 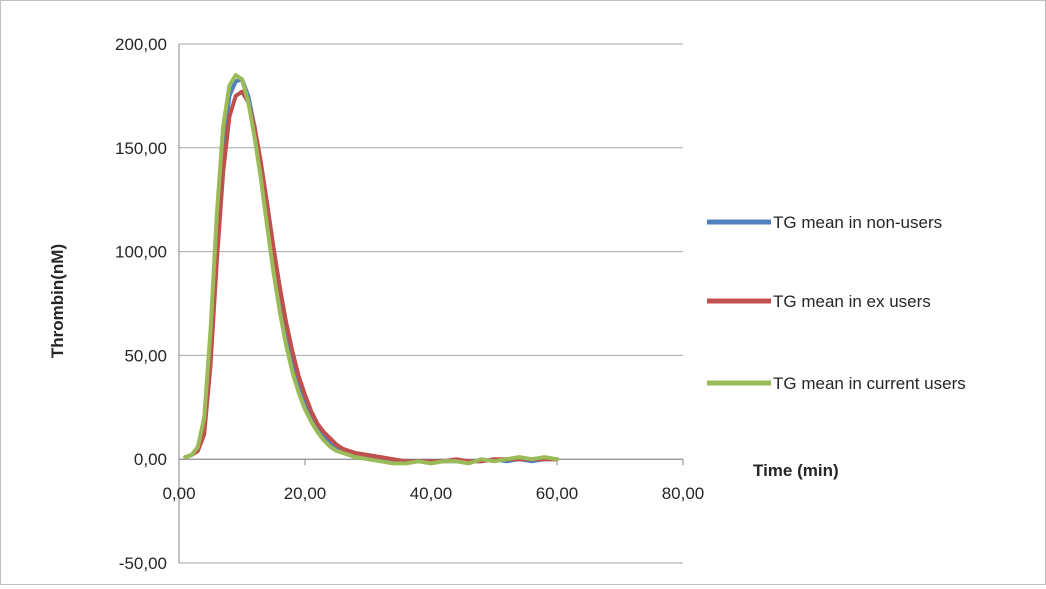 I want to click on y-tick-label: 100,00, so click(x=141, y=252).